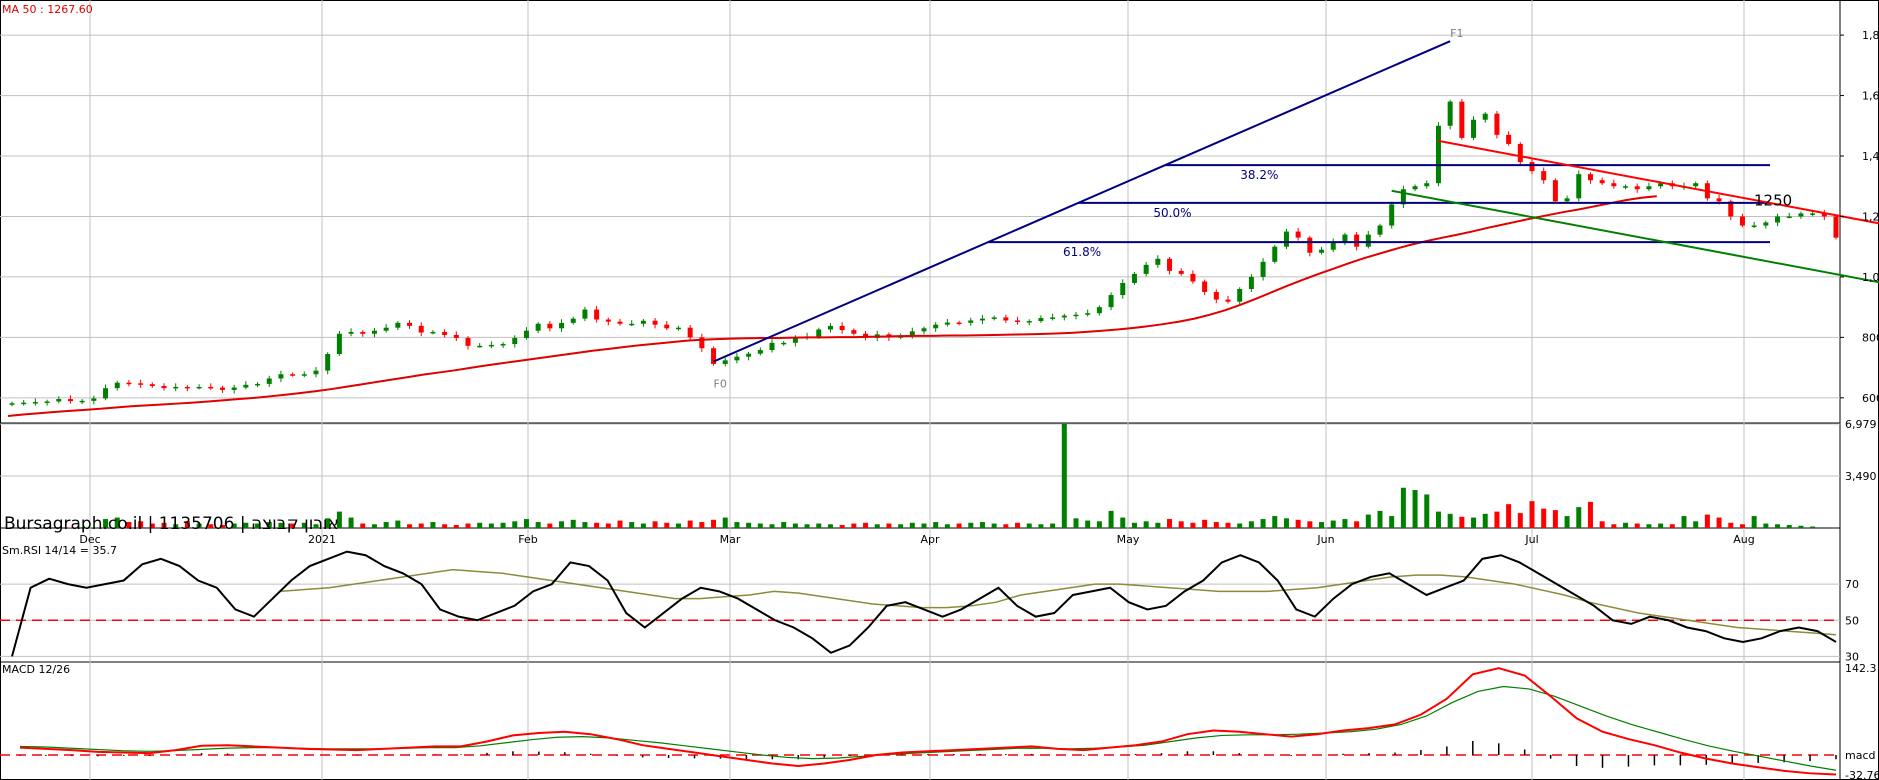  What do you see at coordinates (1862, 774) in the screenshot?
I see `macd-tick-label: -32.76` at bounding box center [1862, 774].